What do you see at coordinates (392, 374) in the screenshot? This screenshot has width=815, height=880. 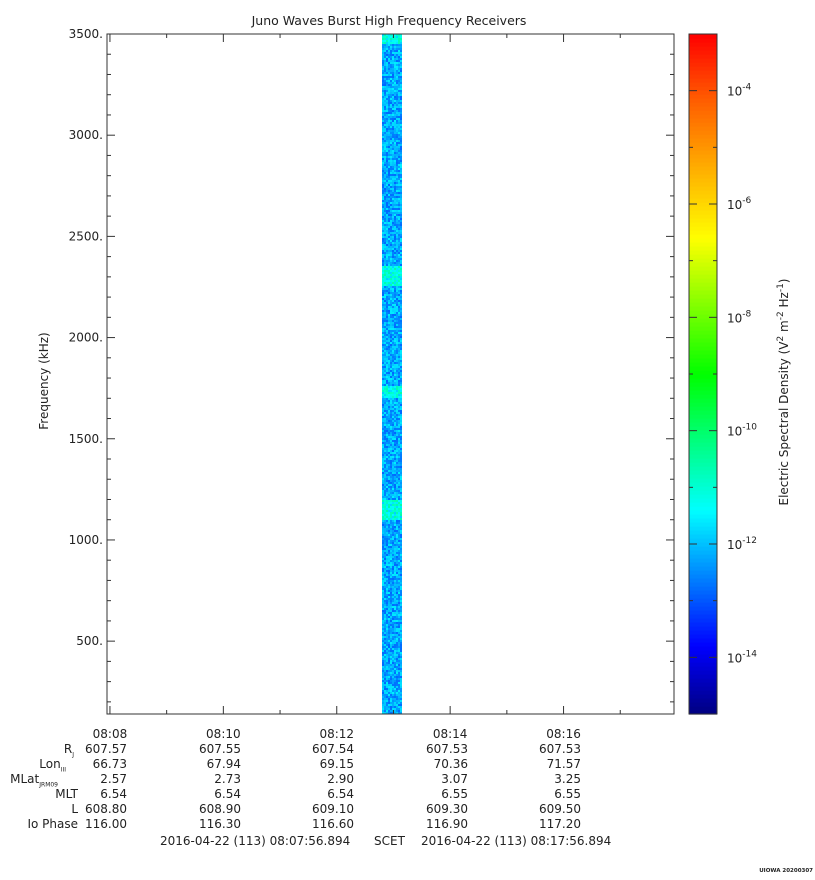 I see `burst-spectrogram` at bounding box center [392, 374].